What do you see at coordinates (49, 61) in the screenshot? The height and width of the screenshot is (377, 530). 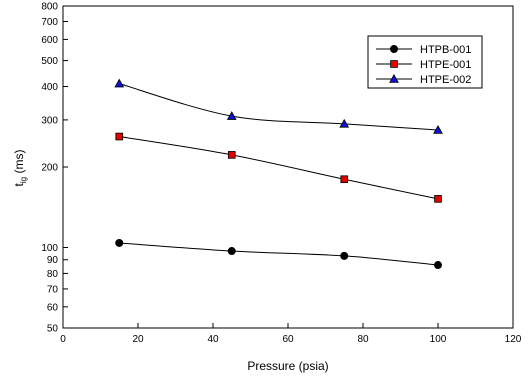 I see `y-tick-label: 500` at bounding box center [49, 61].